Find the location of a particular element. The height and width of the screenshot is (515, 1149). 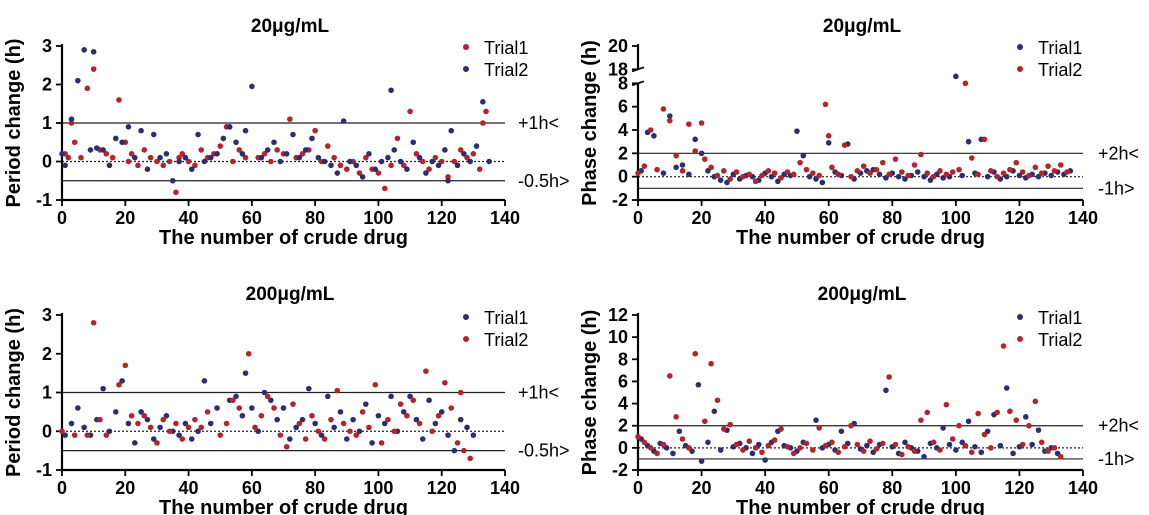

y-axis-title: Period change (h) is located at coordinates (14, 123).